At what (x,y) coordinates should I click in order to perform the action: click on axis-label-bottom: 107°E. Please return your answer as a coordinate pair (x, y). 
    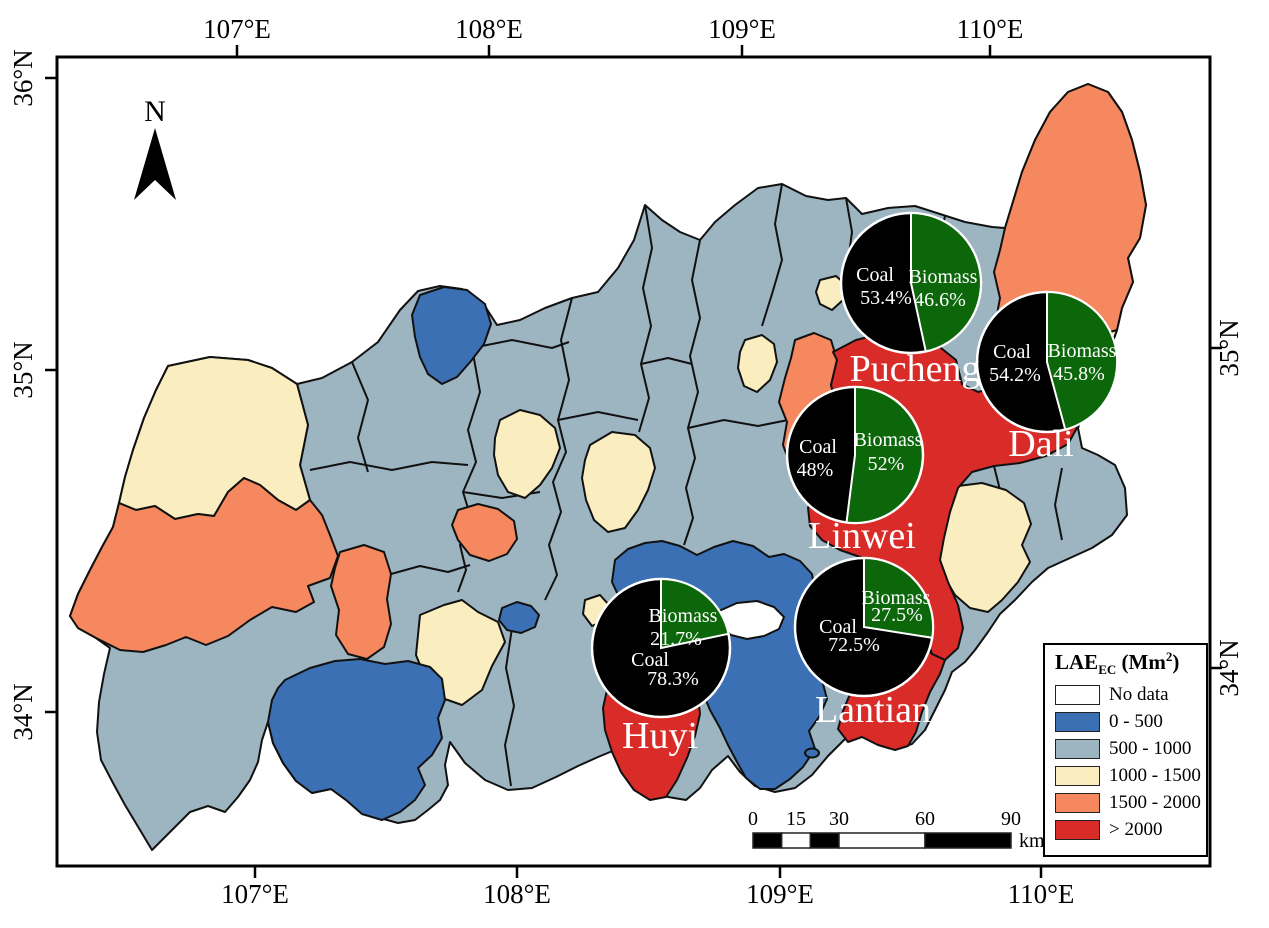
    Looking at the image, I should click on (255, 894).